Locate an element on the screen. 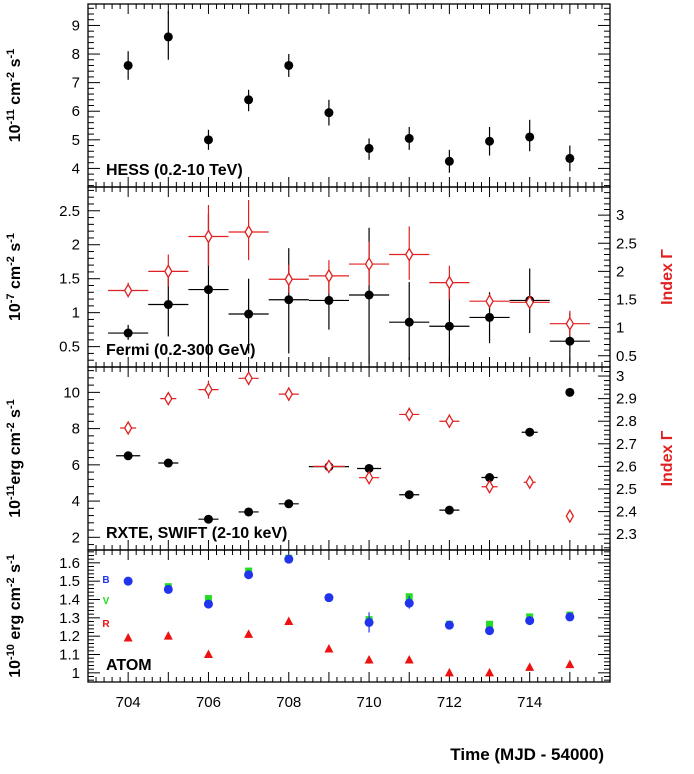 This screenshot has height=774, width=694. panel-label: HESS (0.2-10 TeV) is located at coordinates (174, 170).